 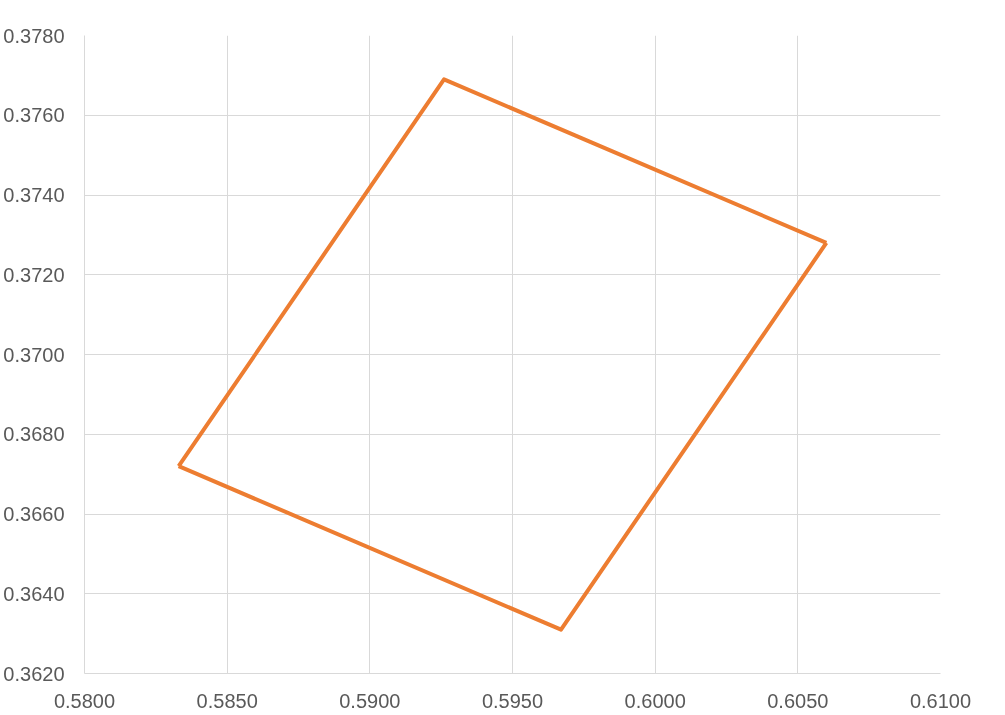 What do you see at coordinates (84, 700) in the screenshot?
I see `x-tick-label: 0.5800` at bounding box center [84, 700].